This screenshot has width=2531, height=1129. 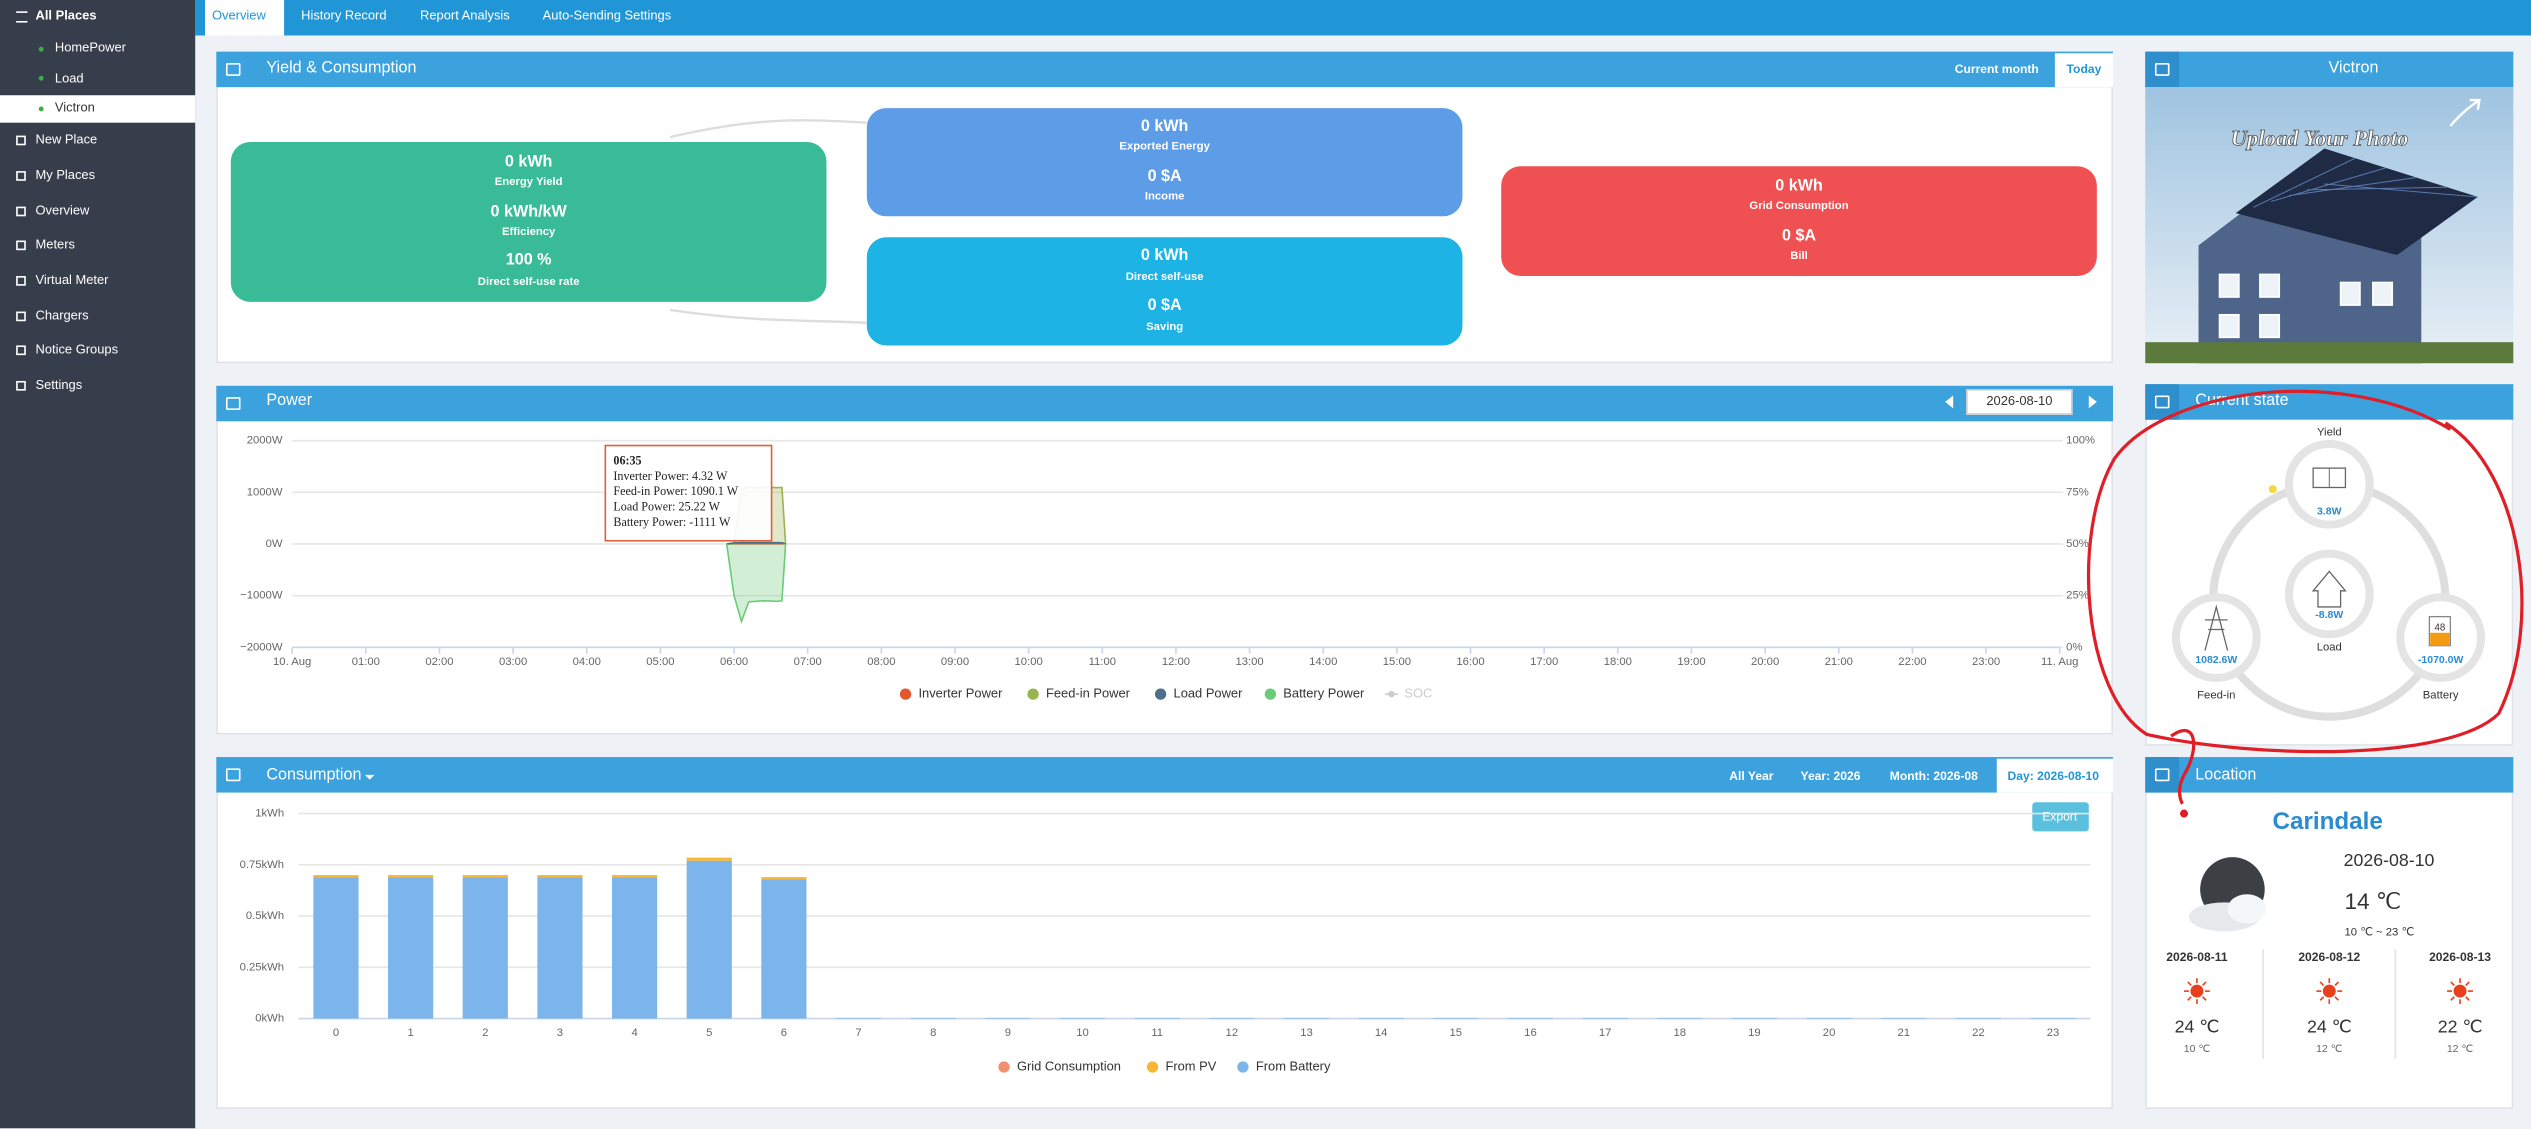 I want to click on x-tick-label: 10, so click(x=1082, y=1033).